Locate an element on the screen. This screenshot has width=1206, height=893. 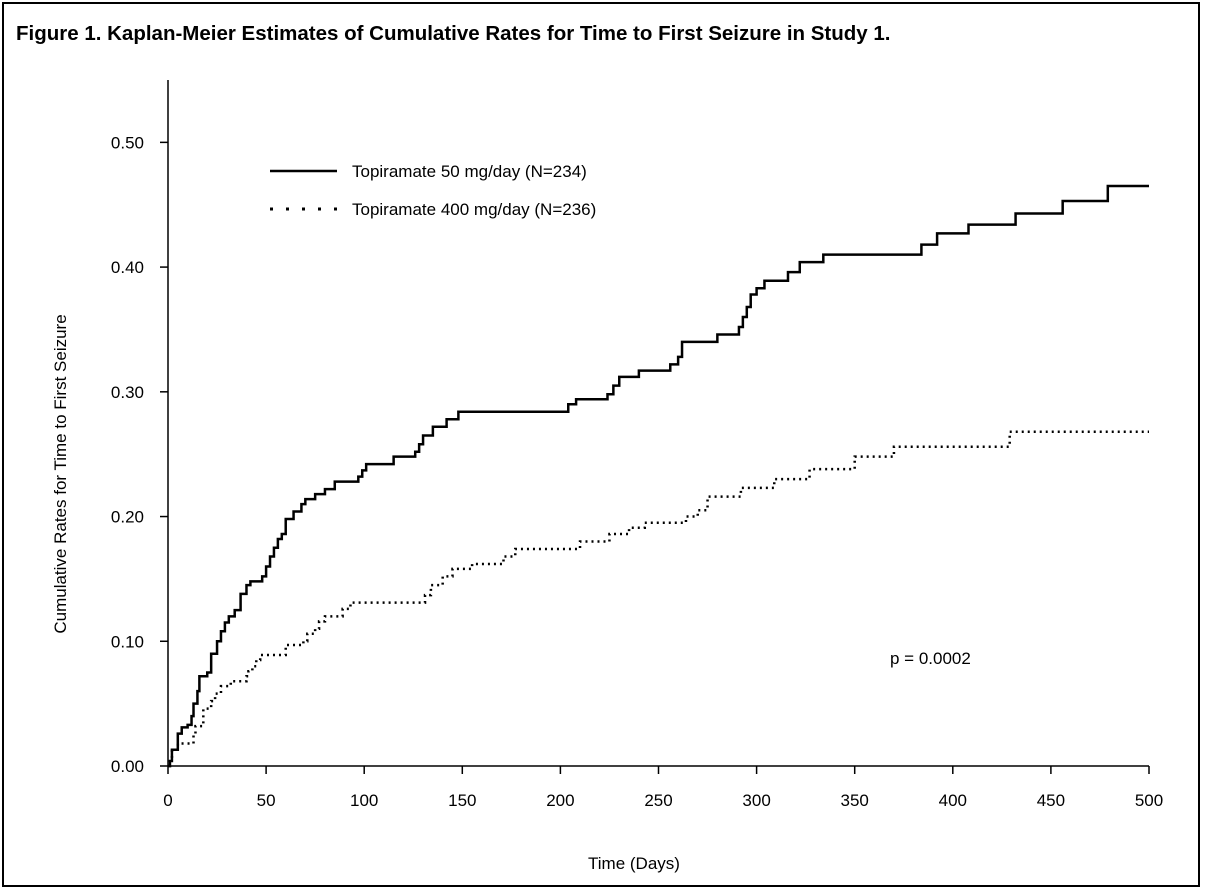
y-tick-label: 0.10 is located at coordinates (127, 641).